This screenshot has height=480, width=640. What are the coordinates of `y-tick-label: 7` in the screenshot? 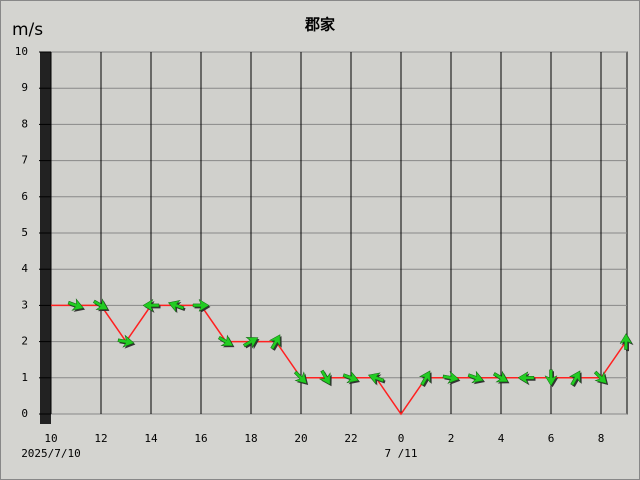 It's located at (24, 160).